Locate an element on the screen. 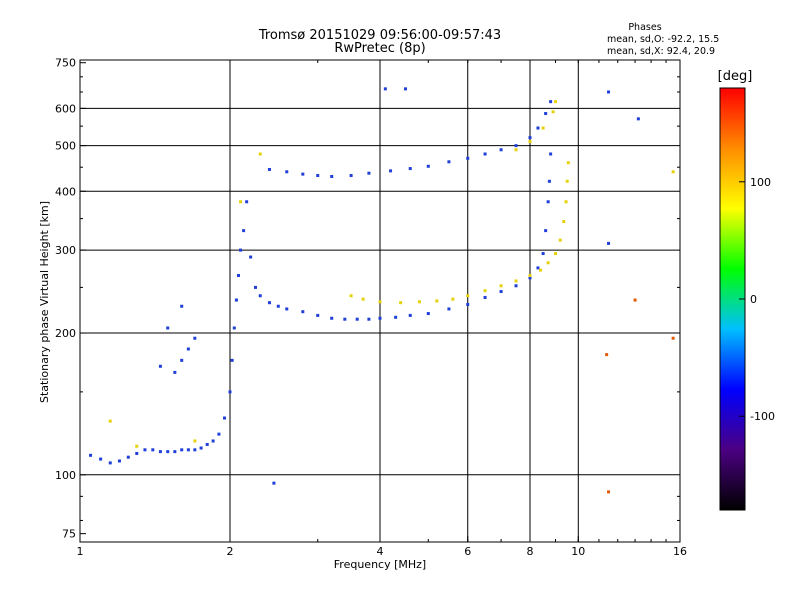  y-tick-label: 750 is located at coordinates (65, 63).